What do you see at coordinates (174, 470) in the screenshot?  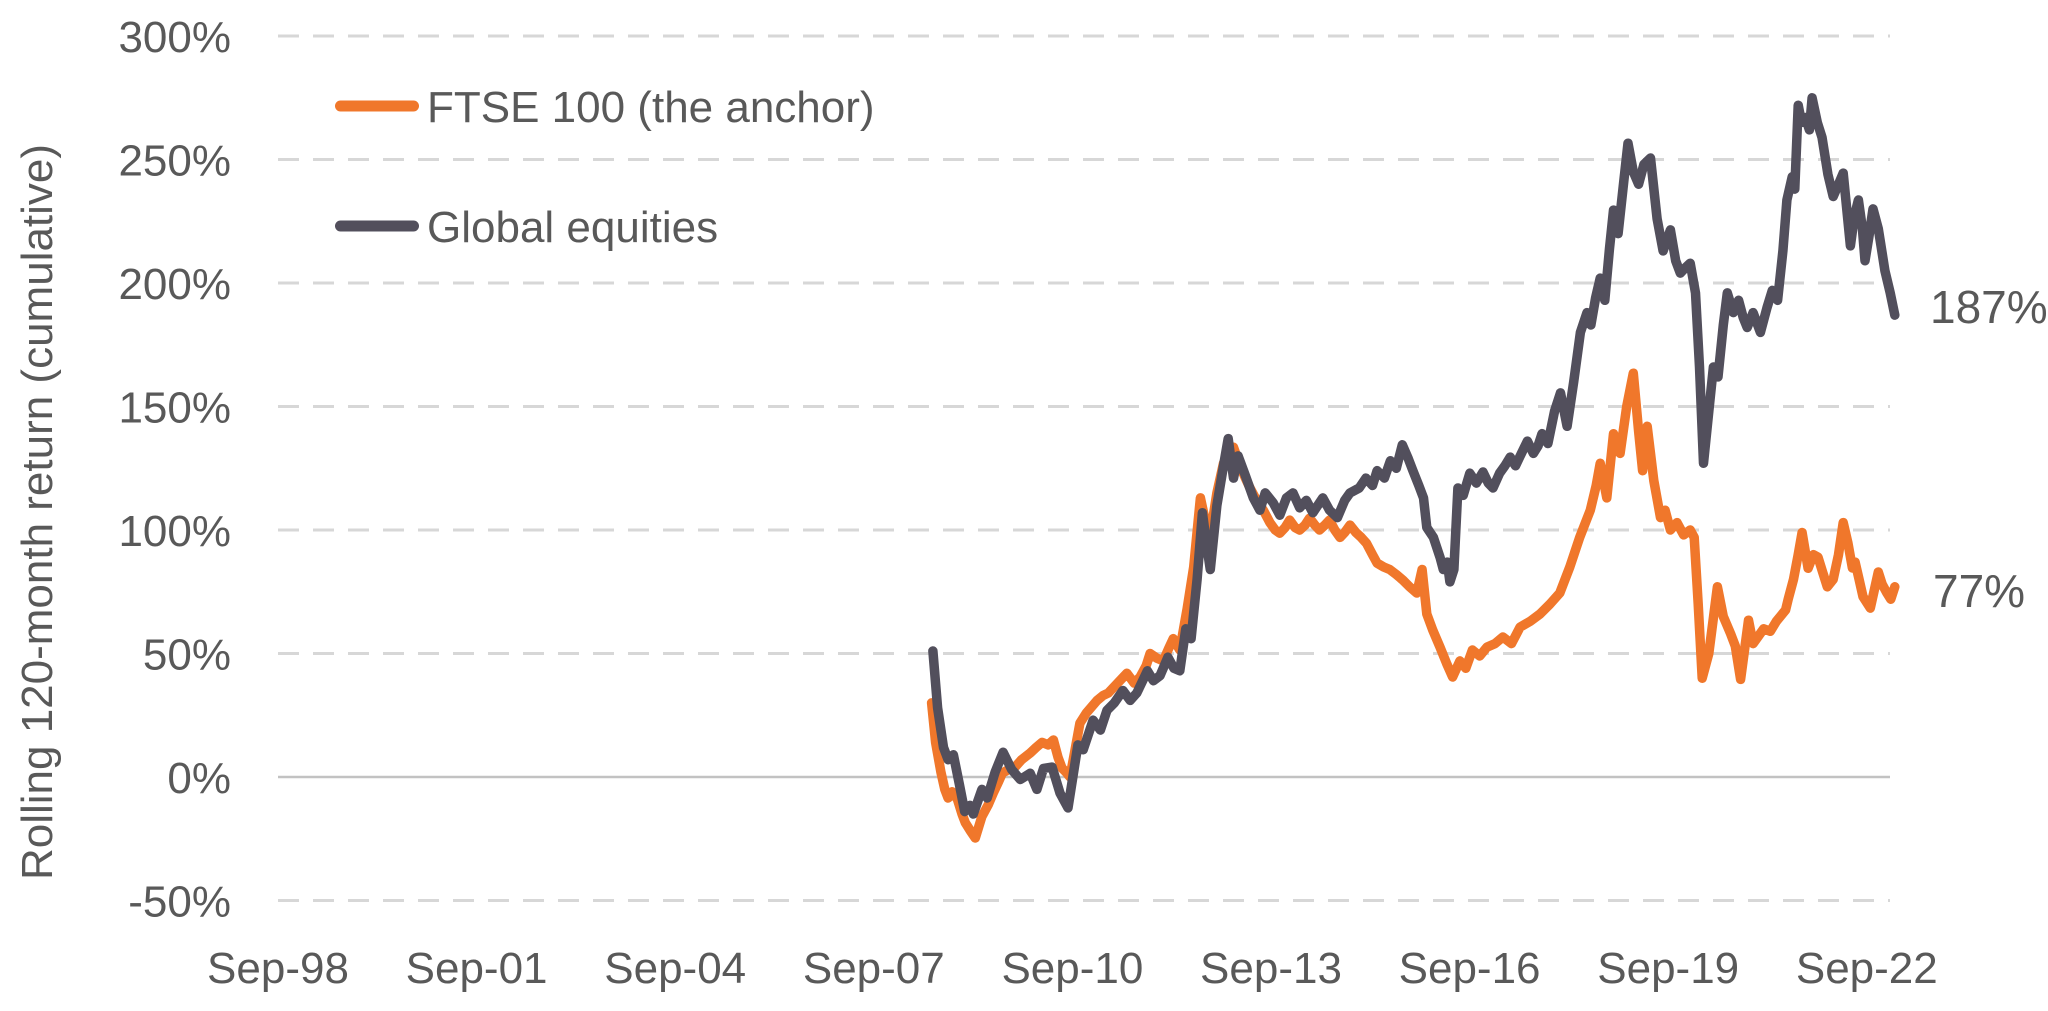 I see `y-axis-tick-labels: 300% 250% 200% 150% 100% 50% 0% -50%` at bounding box center [174, 470].